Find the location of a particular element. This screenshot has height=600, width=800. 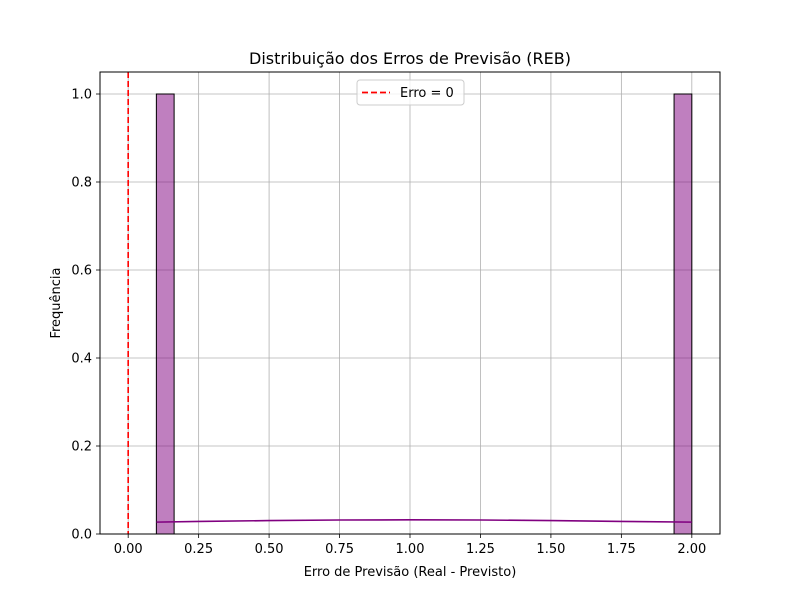

x-tick-label: 0.00 is located at coordinates (128, 549).